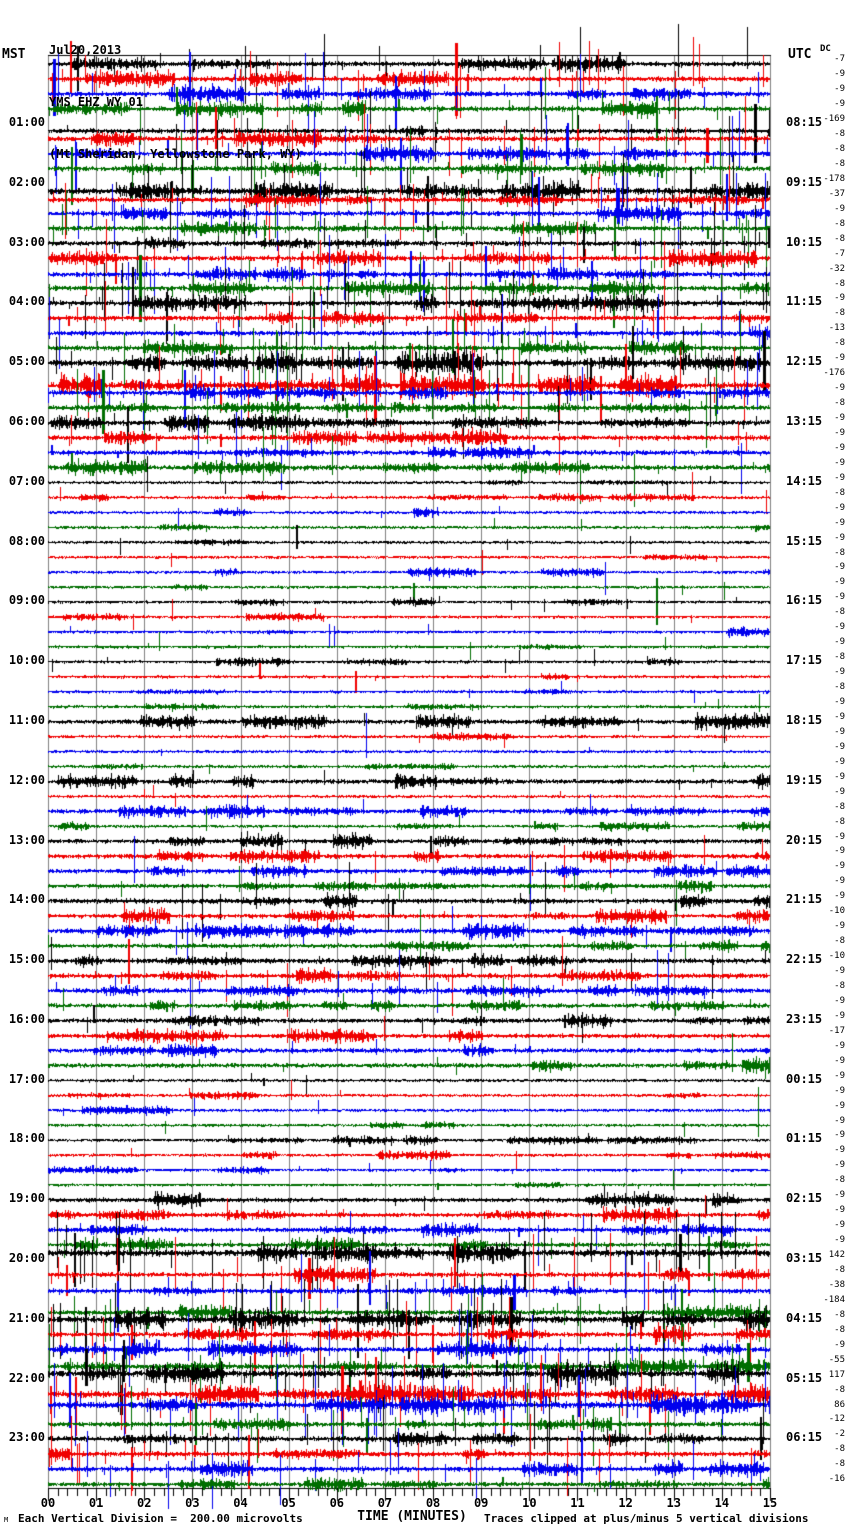  I want to click on minute-tick-label: 15, so click(770, 1503).